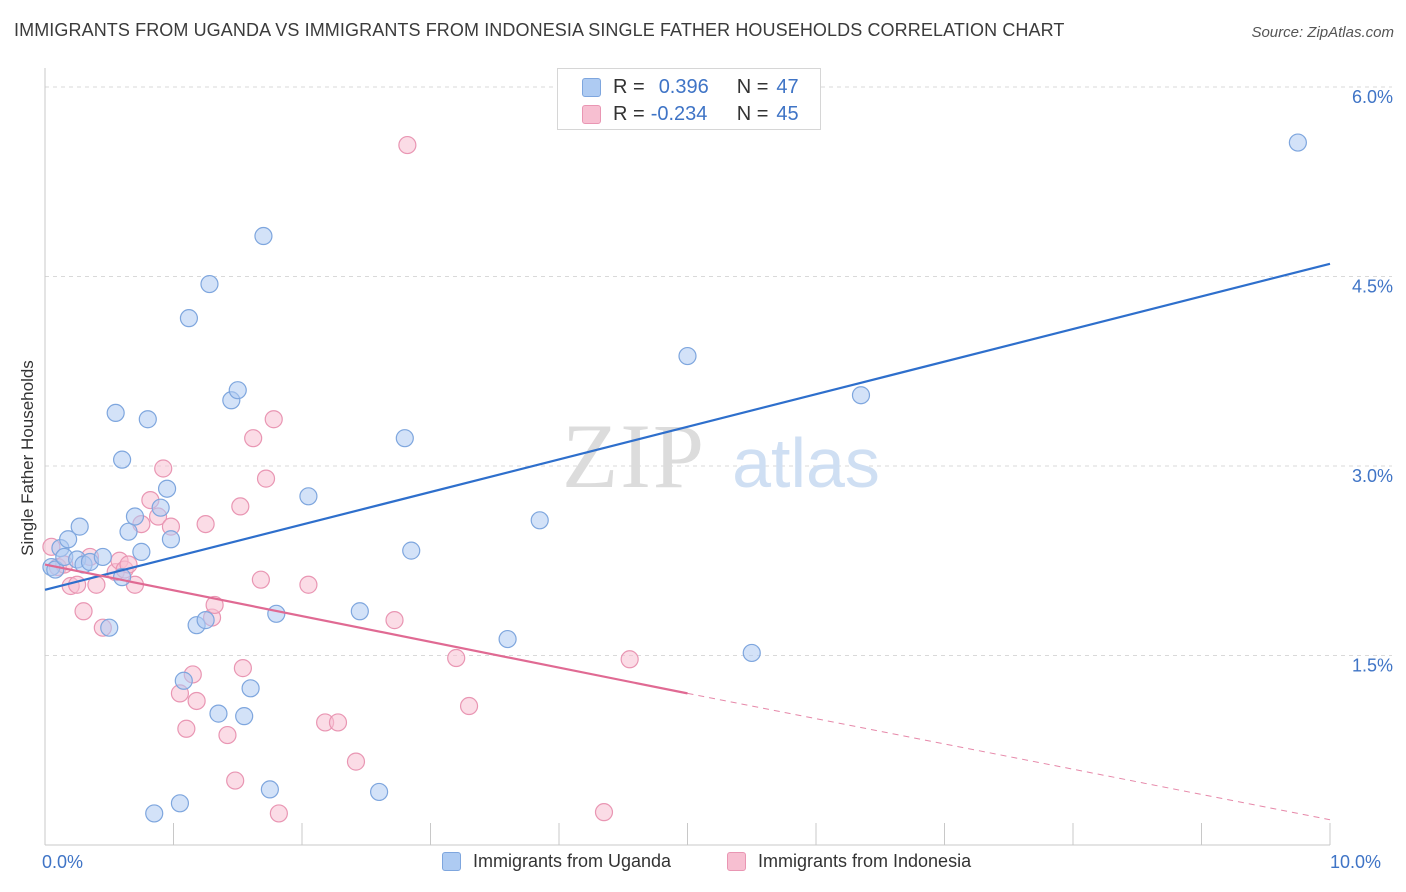 The height and width of the screenshot is (892, 1406). Describe the element at coordinates (787, 113) in the screenshot. I see `indonesia-n-value: 45` at that location.